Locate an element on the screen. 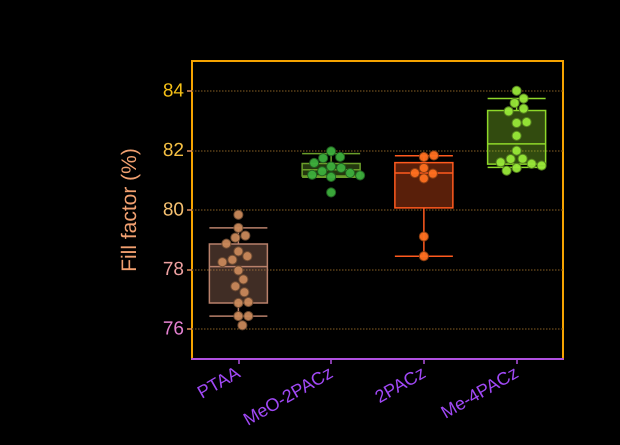 Image resolution: width=620 pixels, height=445 pixels. y-tick-label: 82 is located at coordinates (173, 150).